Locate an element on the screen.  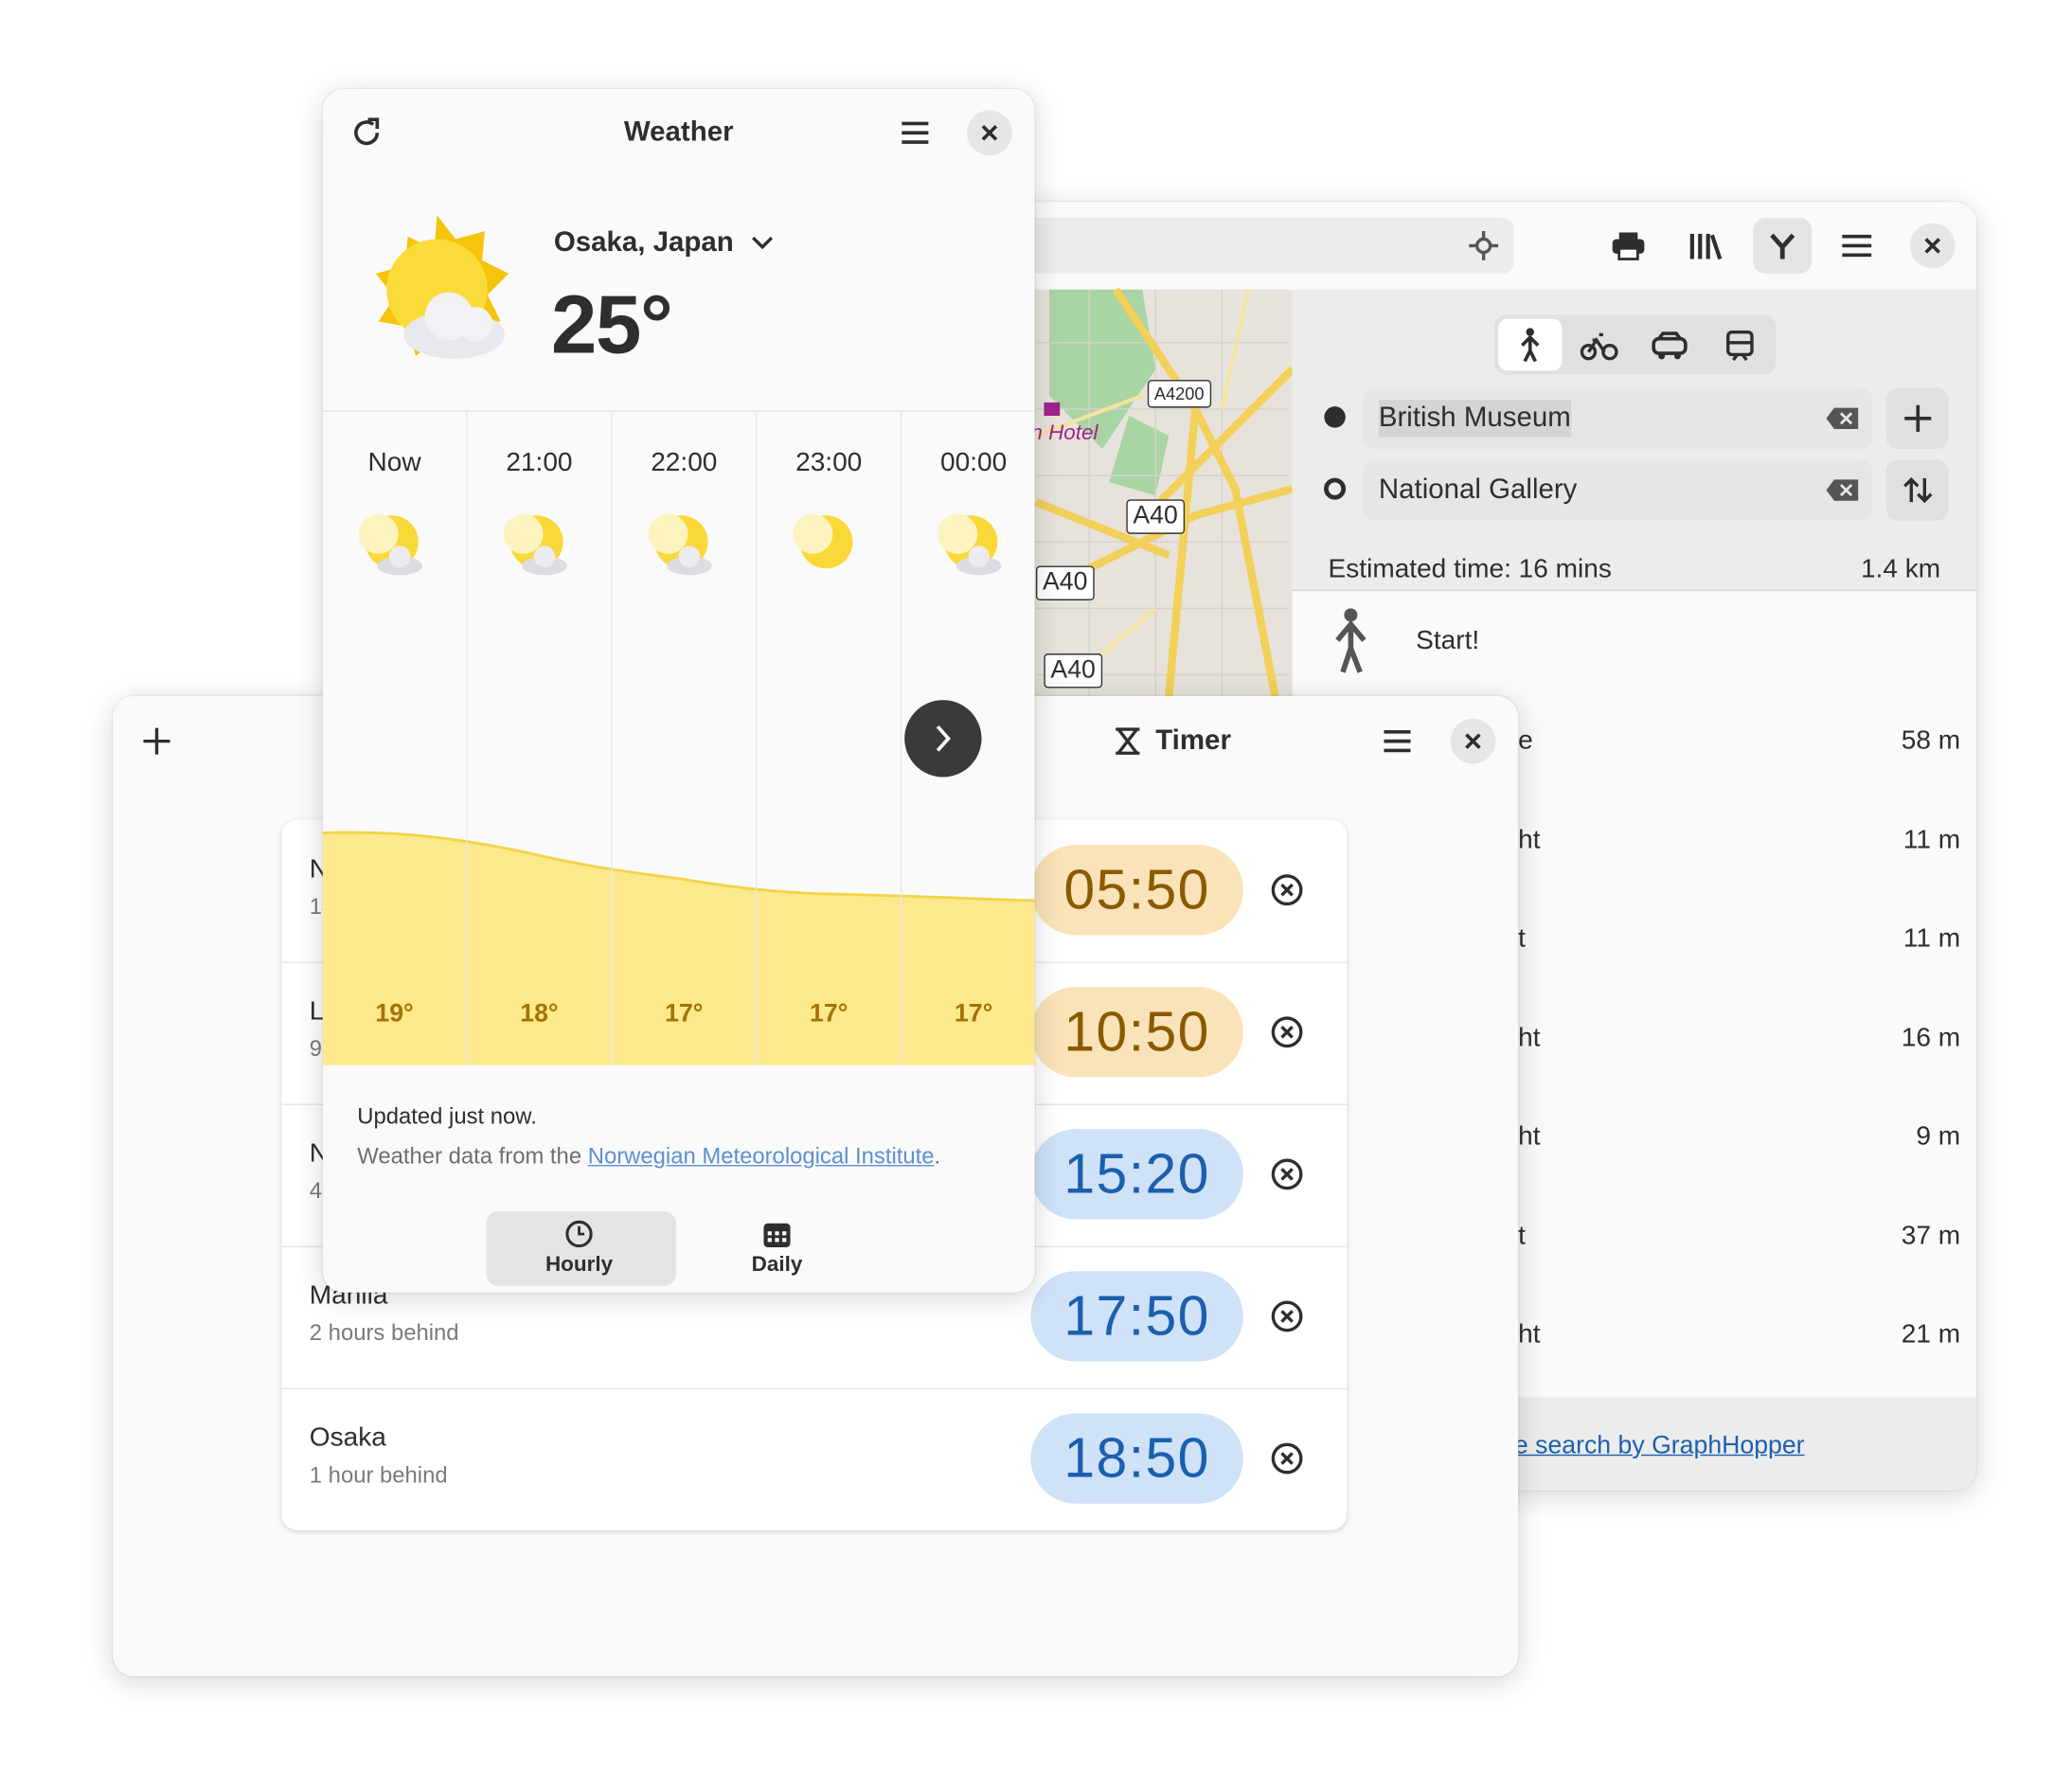
transit-mode is located at coordinates (1740, 346).